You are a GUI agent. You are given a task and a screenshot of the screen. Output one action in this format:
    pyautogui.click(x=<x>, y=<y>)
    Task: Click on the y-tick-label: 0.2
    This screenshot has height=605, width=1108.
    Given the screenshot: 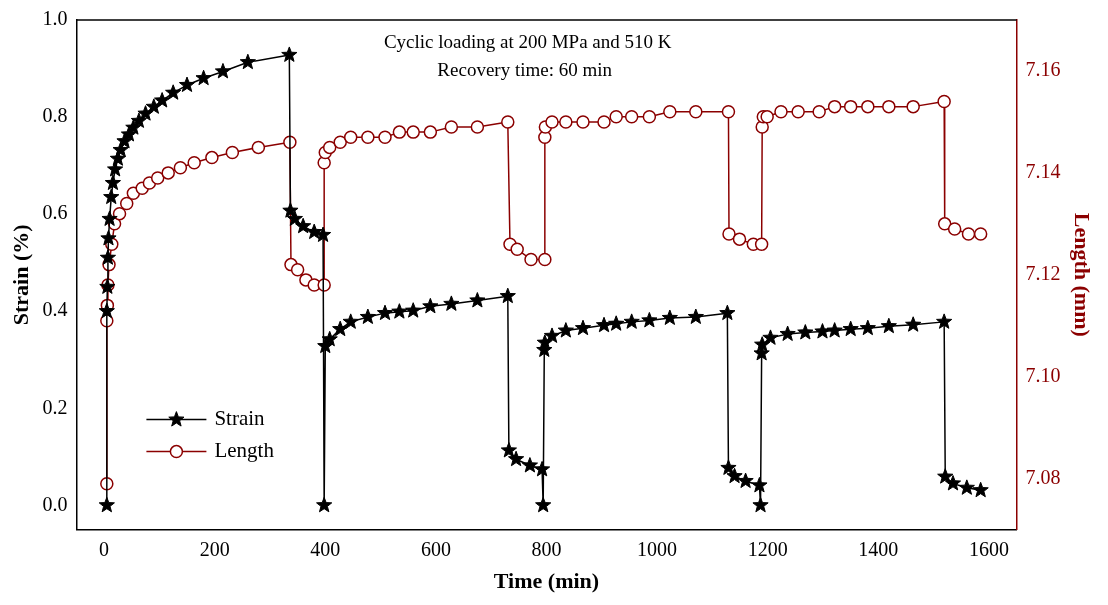 What is the action you would take?
    pyautogui.click(x=55, y=406)
    